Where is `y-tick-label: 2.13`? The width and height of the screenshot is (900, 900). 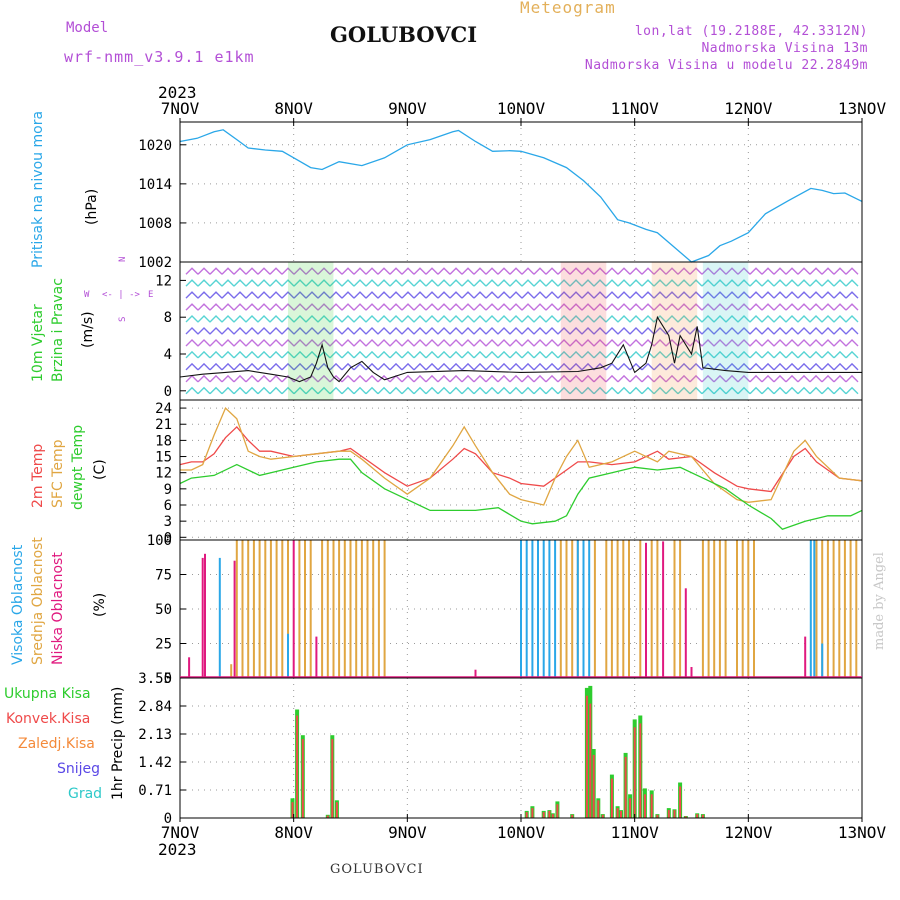 y-tick-label: 2.13 is located at coordinates (155, 735).